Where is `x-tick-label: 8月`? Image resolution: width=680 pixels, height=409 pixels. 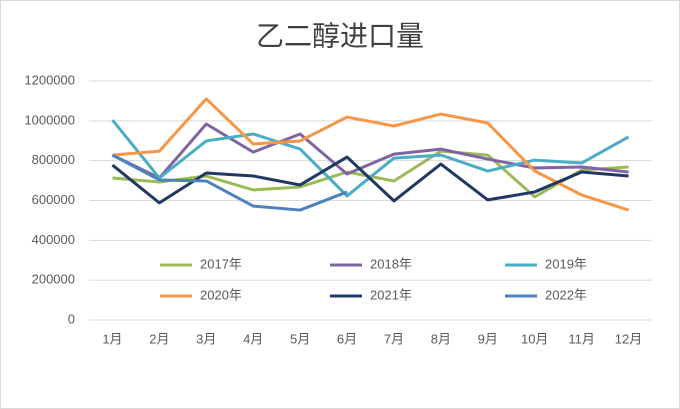 x-tick-label: 8月 is located at coordinates (441, 338).